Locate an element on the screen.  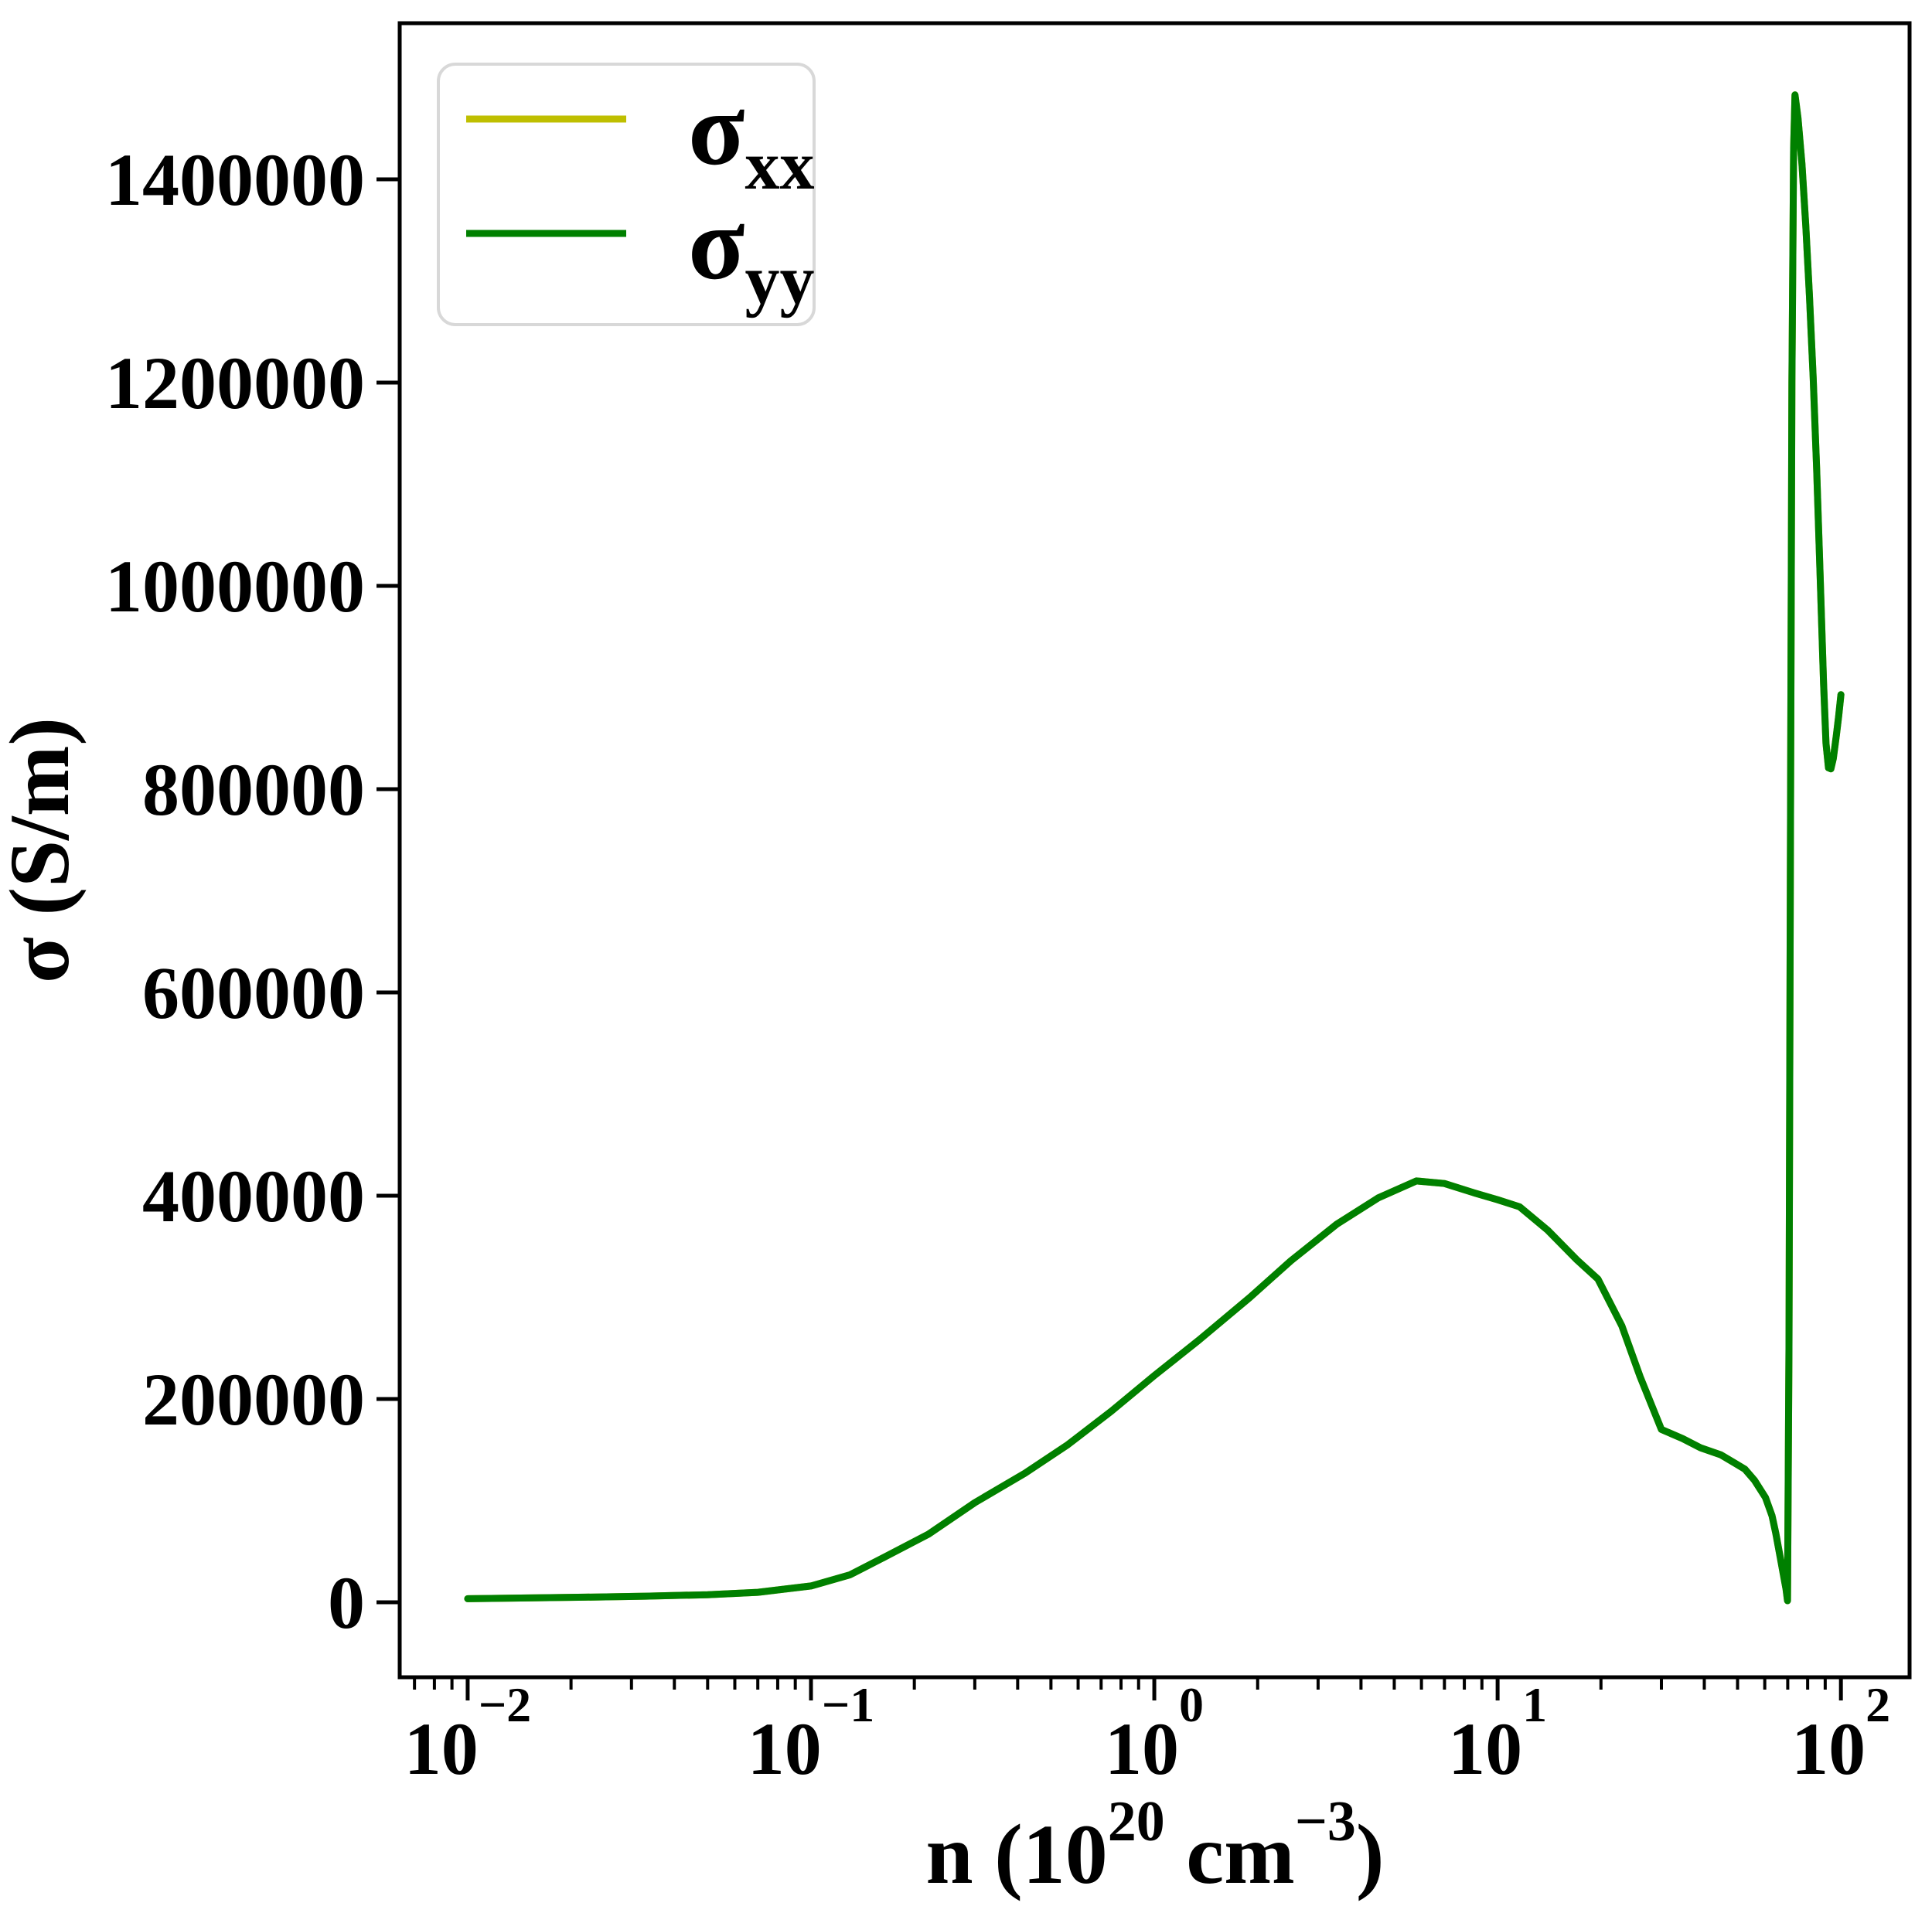
x-tick-label: 10−1 is located at coordinates (811, 1734).